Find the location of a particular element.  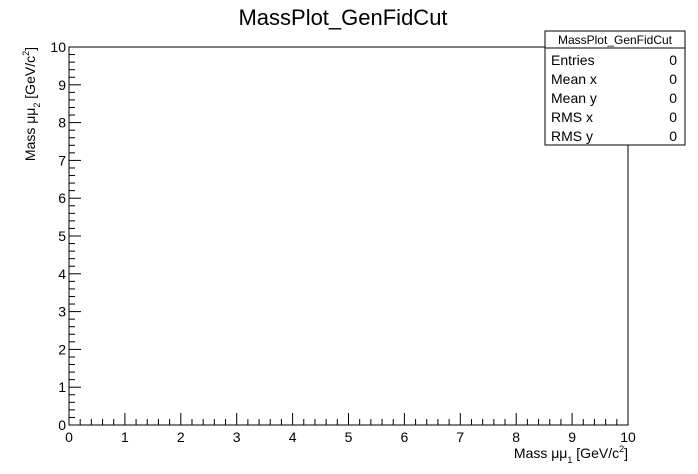

x-tick-label: 7 is located at coordinates (460, 437).